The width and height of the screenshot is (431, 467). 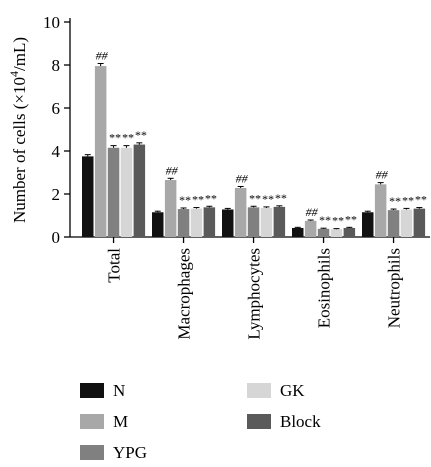 I want to click on y-axis-label-suffix: /mL), so click(x=19, y=54).